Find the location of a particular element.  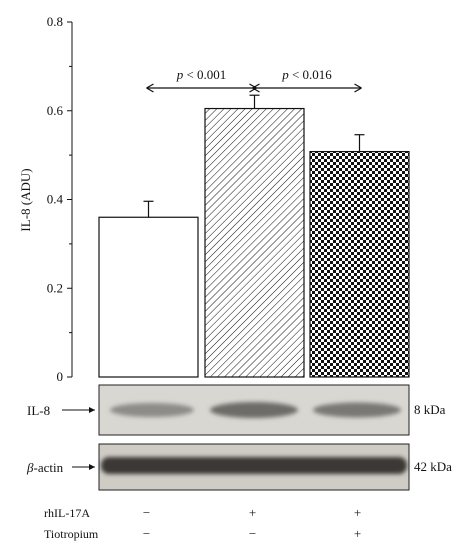

condition-sign-1-1: − is located at coordinates (252, 533).